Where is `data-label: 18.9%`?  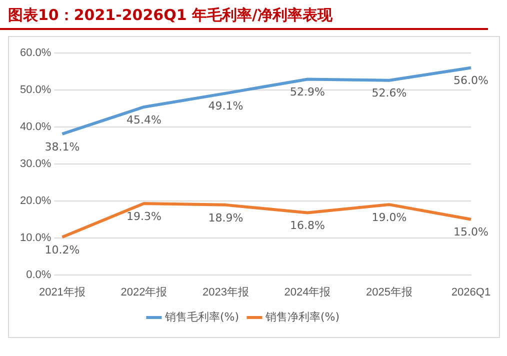 data-label: 18.9% is located at coordinates (226, 217).